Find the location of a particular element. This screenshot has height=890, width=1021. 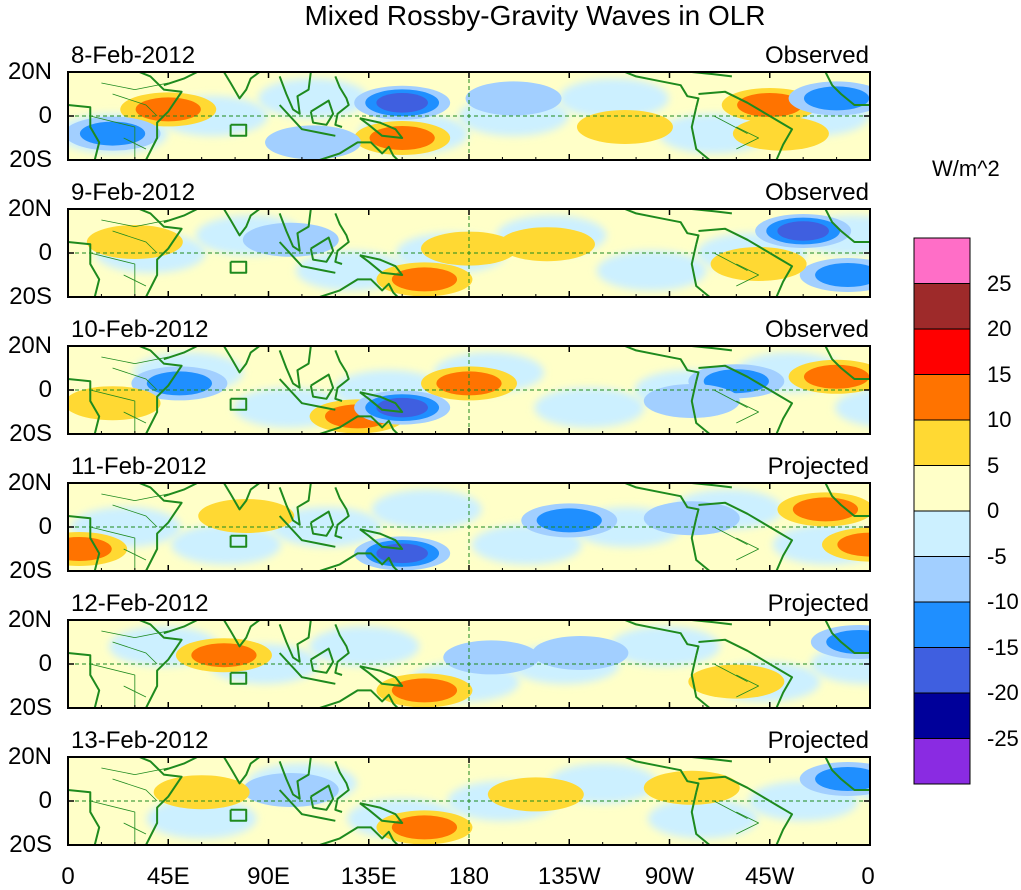

panel-date: 12-Feb-2012 is located at coordinates (140, 603).